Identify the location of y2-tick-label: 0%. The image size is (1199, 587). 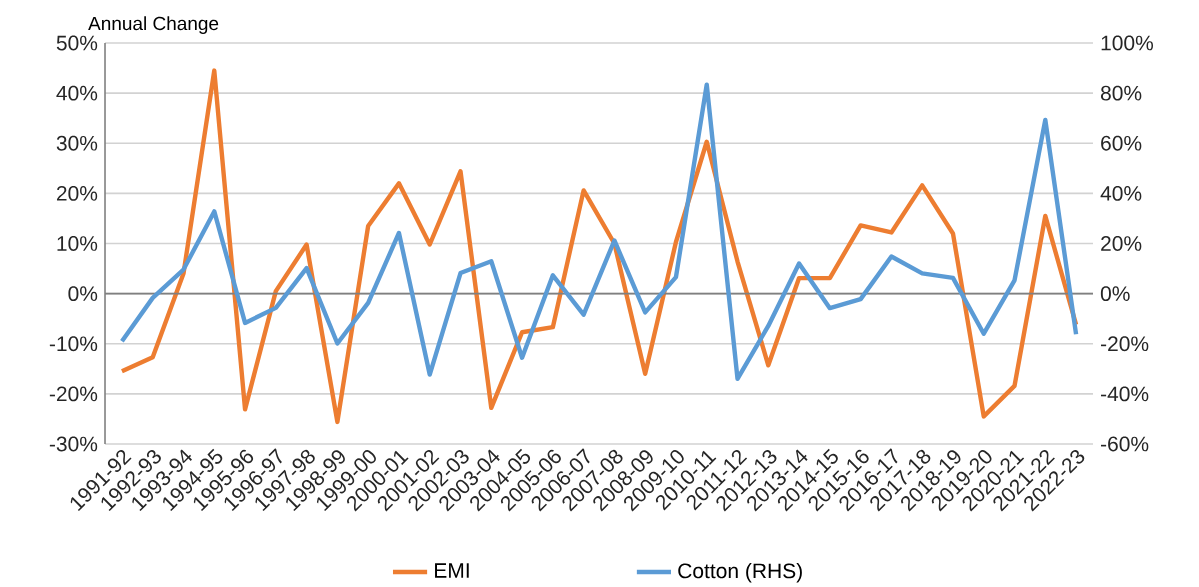
(1115, 294).